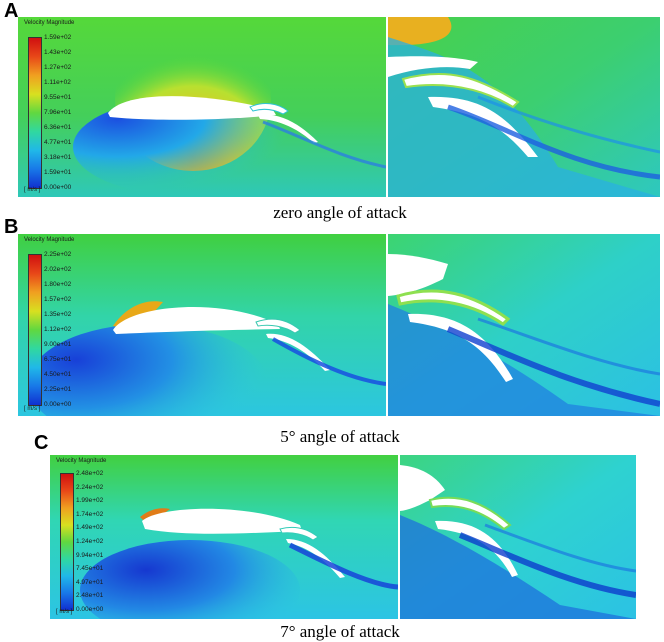 The width and height of the screenshot is (664, 642). Describe the element at coordinates (90, 569) in the screenshot. I see `legend-tick: 7.45e+01` at that location.